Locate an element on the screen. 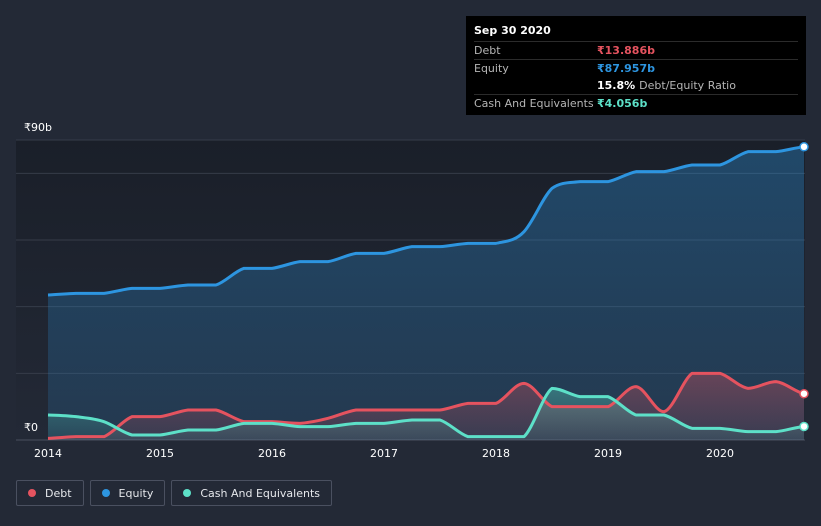 Image resolution: width=821 pixels, height=526 pixels. y-tick-label: ₹0 is located at coordinates (31, 427).